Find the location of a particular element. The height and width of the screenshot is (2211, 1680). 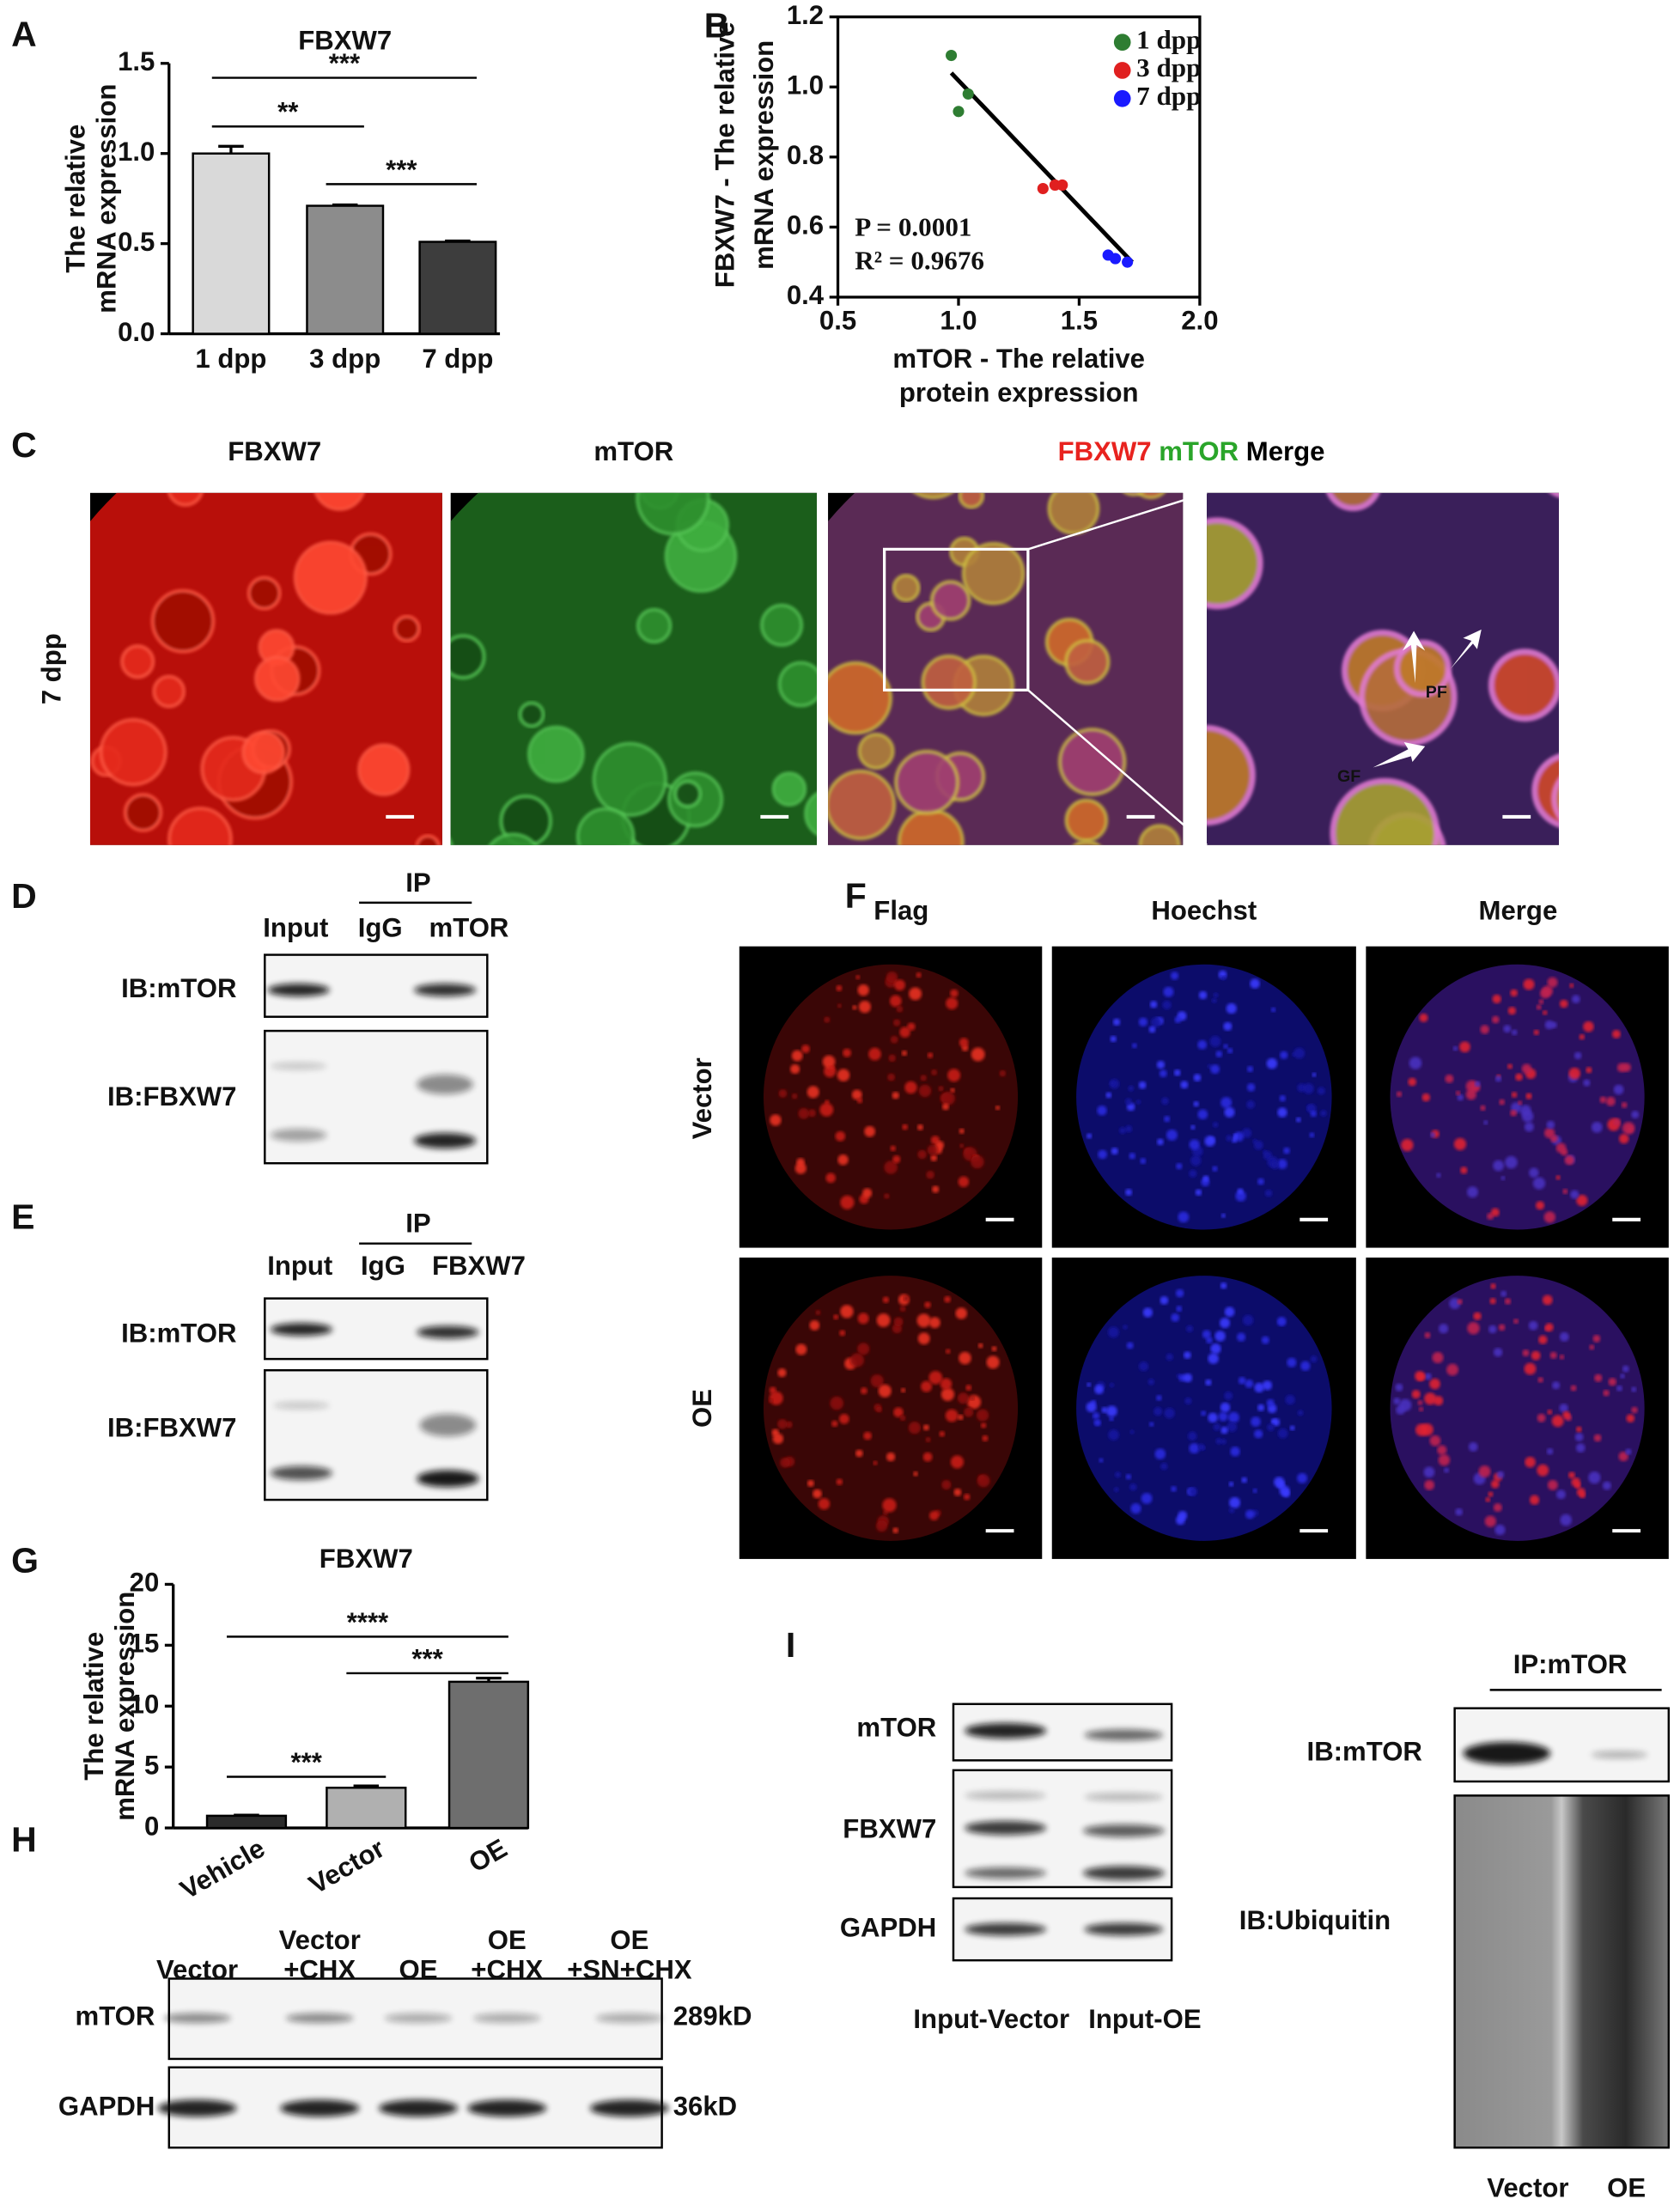

column-label: FBXW7 is located at coordinates (479, 1266).